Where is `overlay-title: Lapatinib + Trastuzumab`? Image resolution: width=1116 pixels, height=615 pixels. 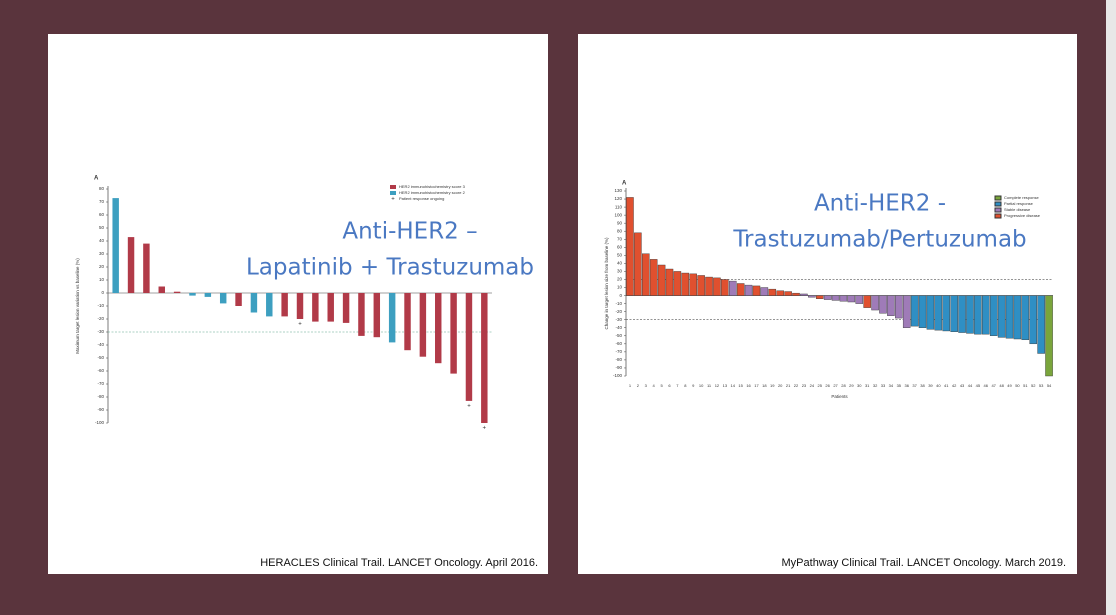 overlay-title: Lapatinib + Trastuzumab is located at coordinates (390, 268).